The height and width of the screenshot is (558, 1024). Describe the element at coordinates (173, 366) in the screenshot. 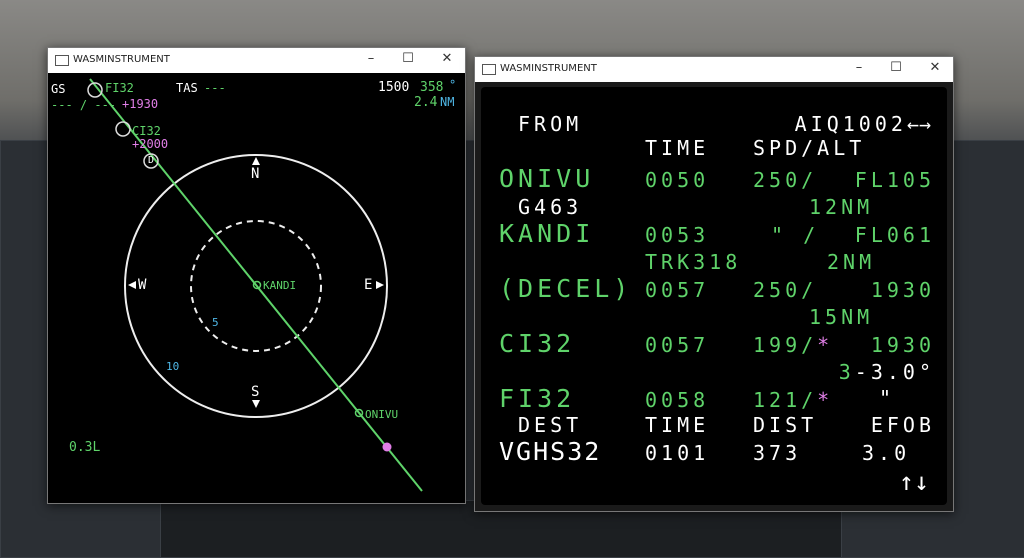

I see `range-ring-label-10: 10` at that location.